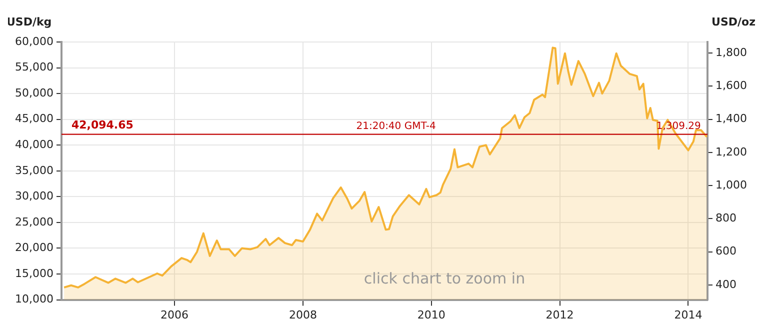 Image resolution: width=766 pixels, height=333 pixels. Describe the element at coordinates (688, 315) in the screenshot. I see `x-tick-label: 2014` at that location.